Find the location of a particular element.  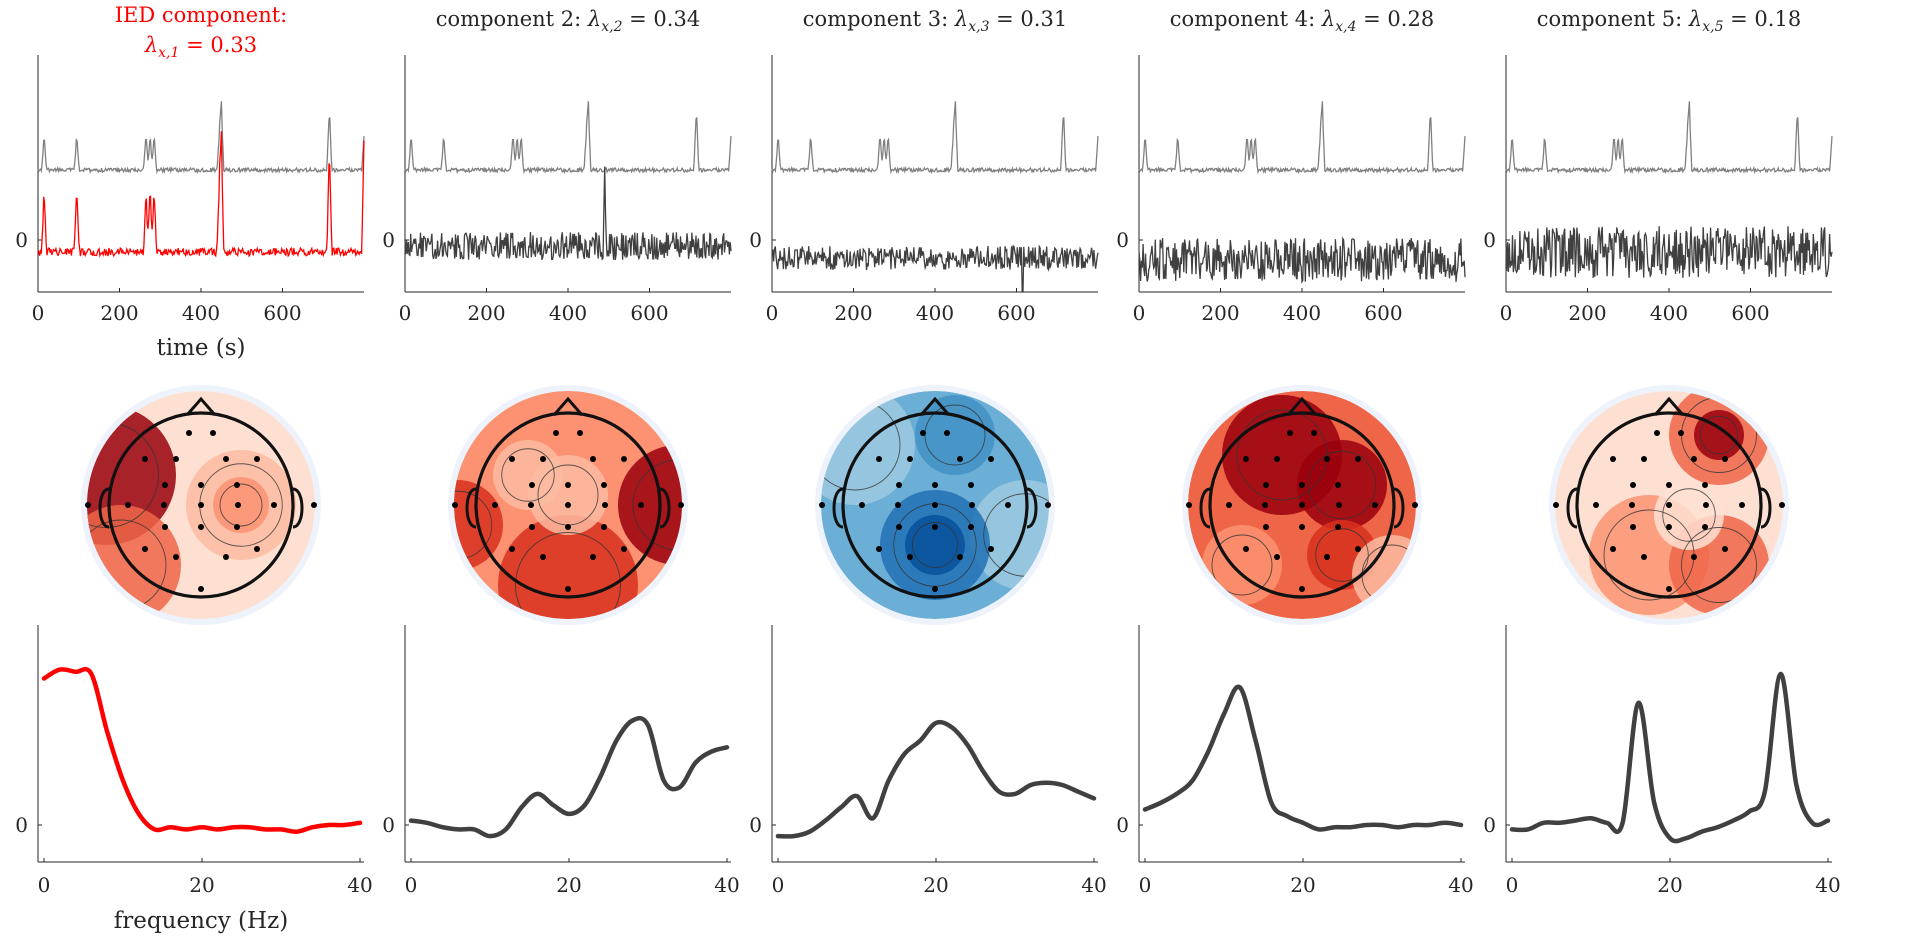

panel-title: IED component: λx,1 = 0.33 is located at coordinates (201, 32).